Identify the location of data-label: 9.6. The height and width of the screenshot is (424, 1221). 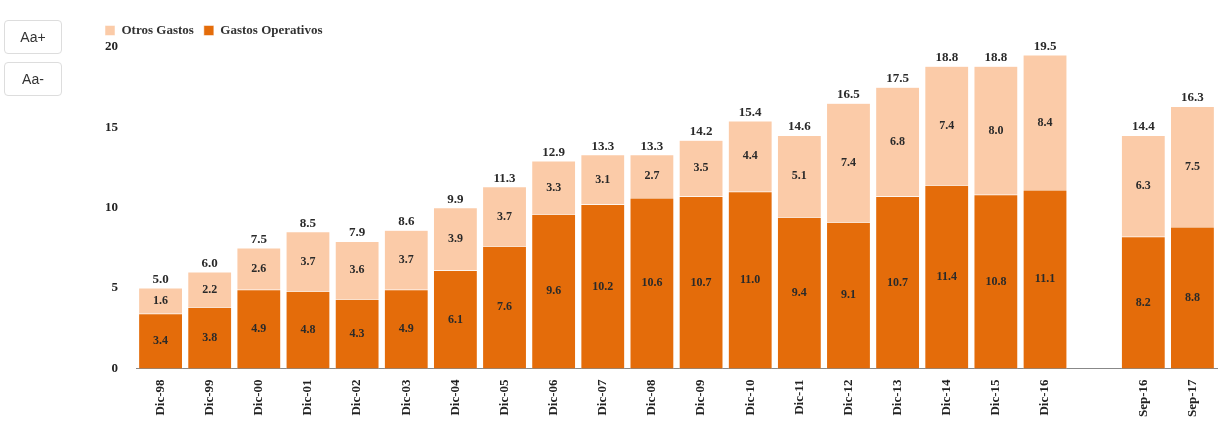
(554, 290).